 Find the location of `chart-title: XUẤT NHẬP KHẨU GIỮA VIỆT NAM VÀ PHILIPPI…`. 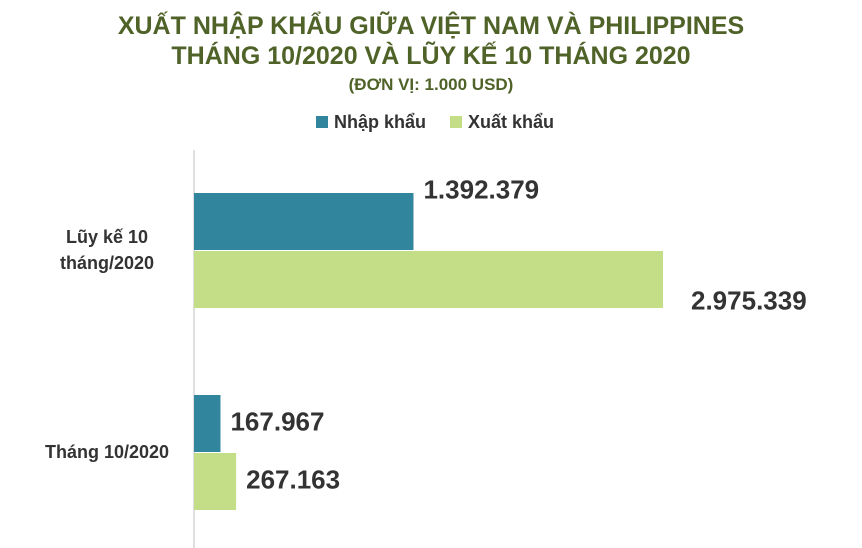

chart-title: XUẤT NHẬP KHẨU GIỮA VIỆT NAM VÀ PHILIPPI… is located at coordinates (431, 26).